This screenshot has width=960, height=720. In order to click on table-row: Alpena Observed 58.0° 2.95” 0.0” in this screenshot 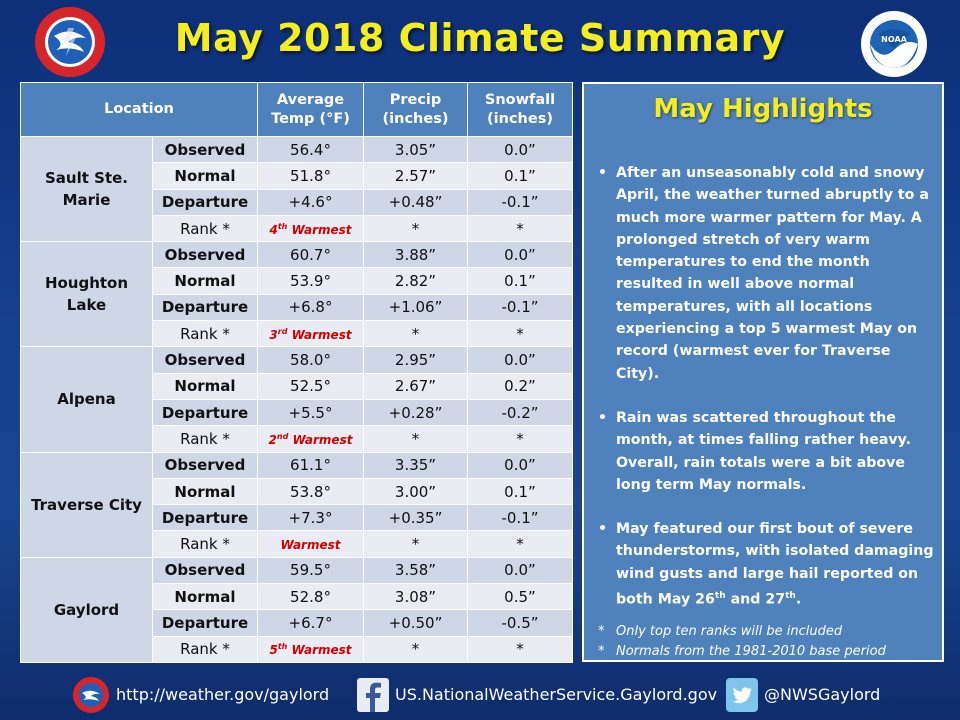, I will do `click(296, 399)`.